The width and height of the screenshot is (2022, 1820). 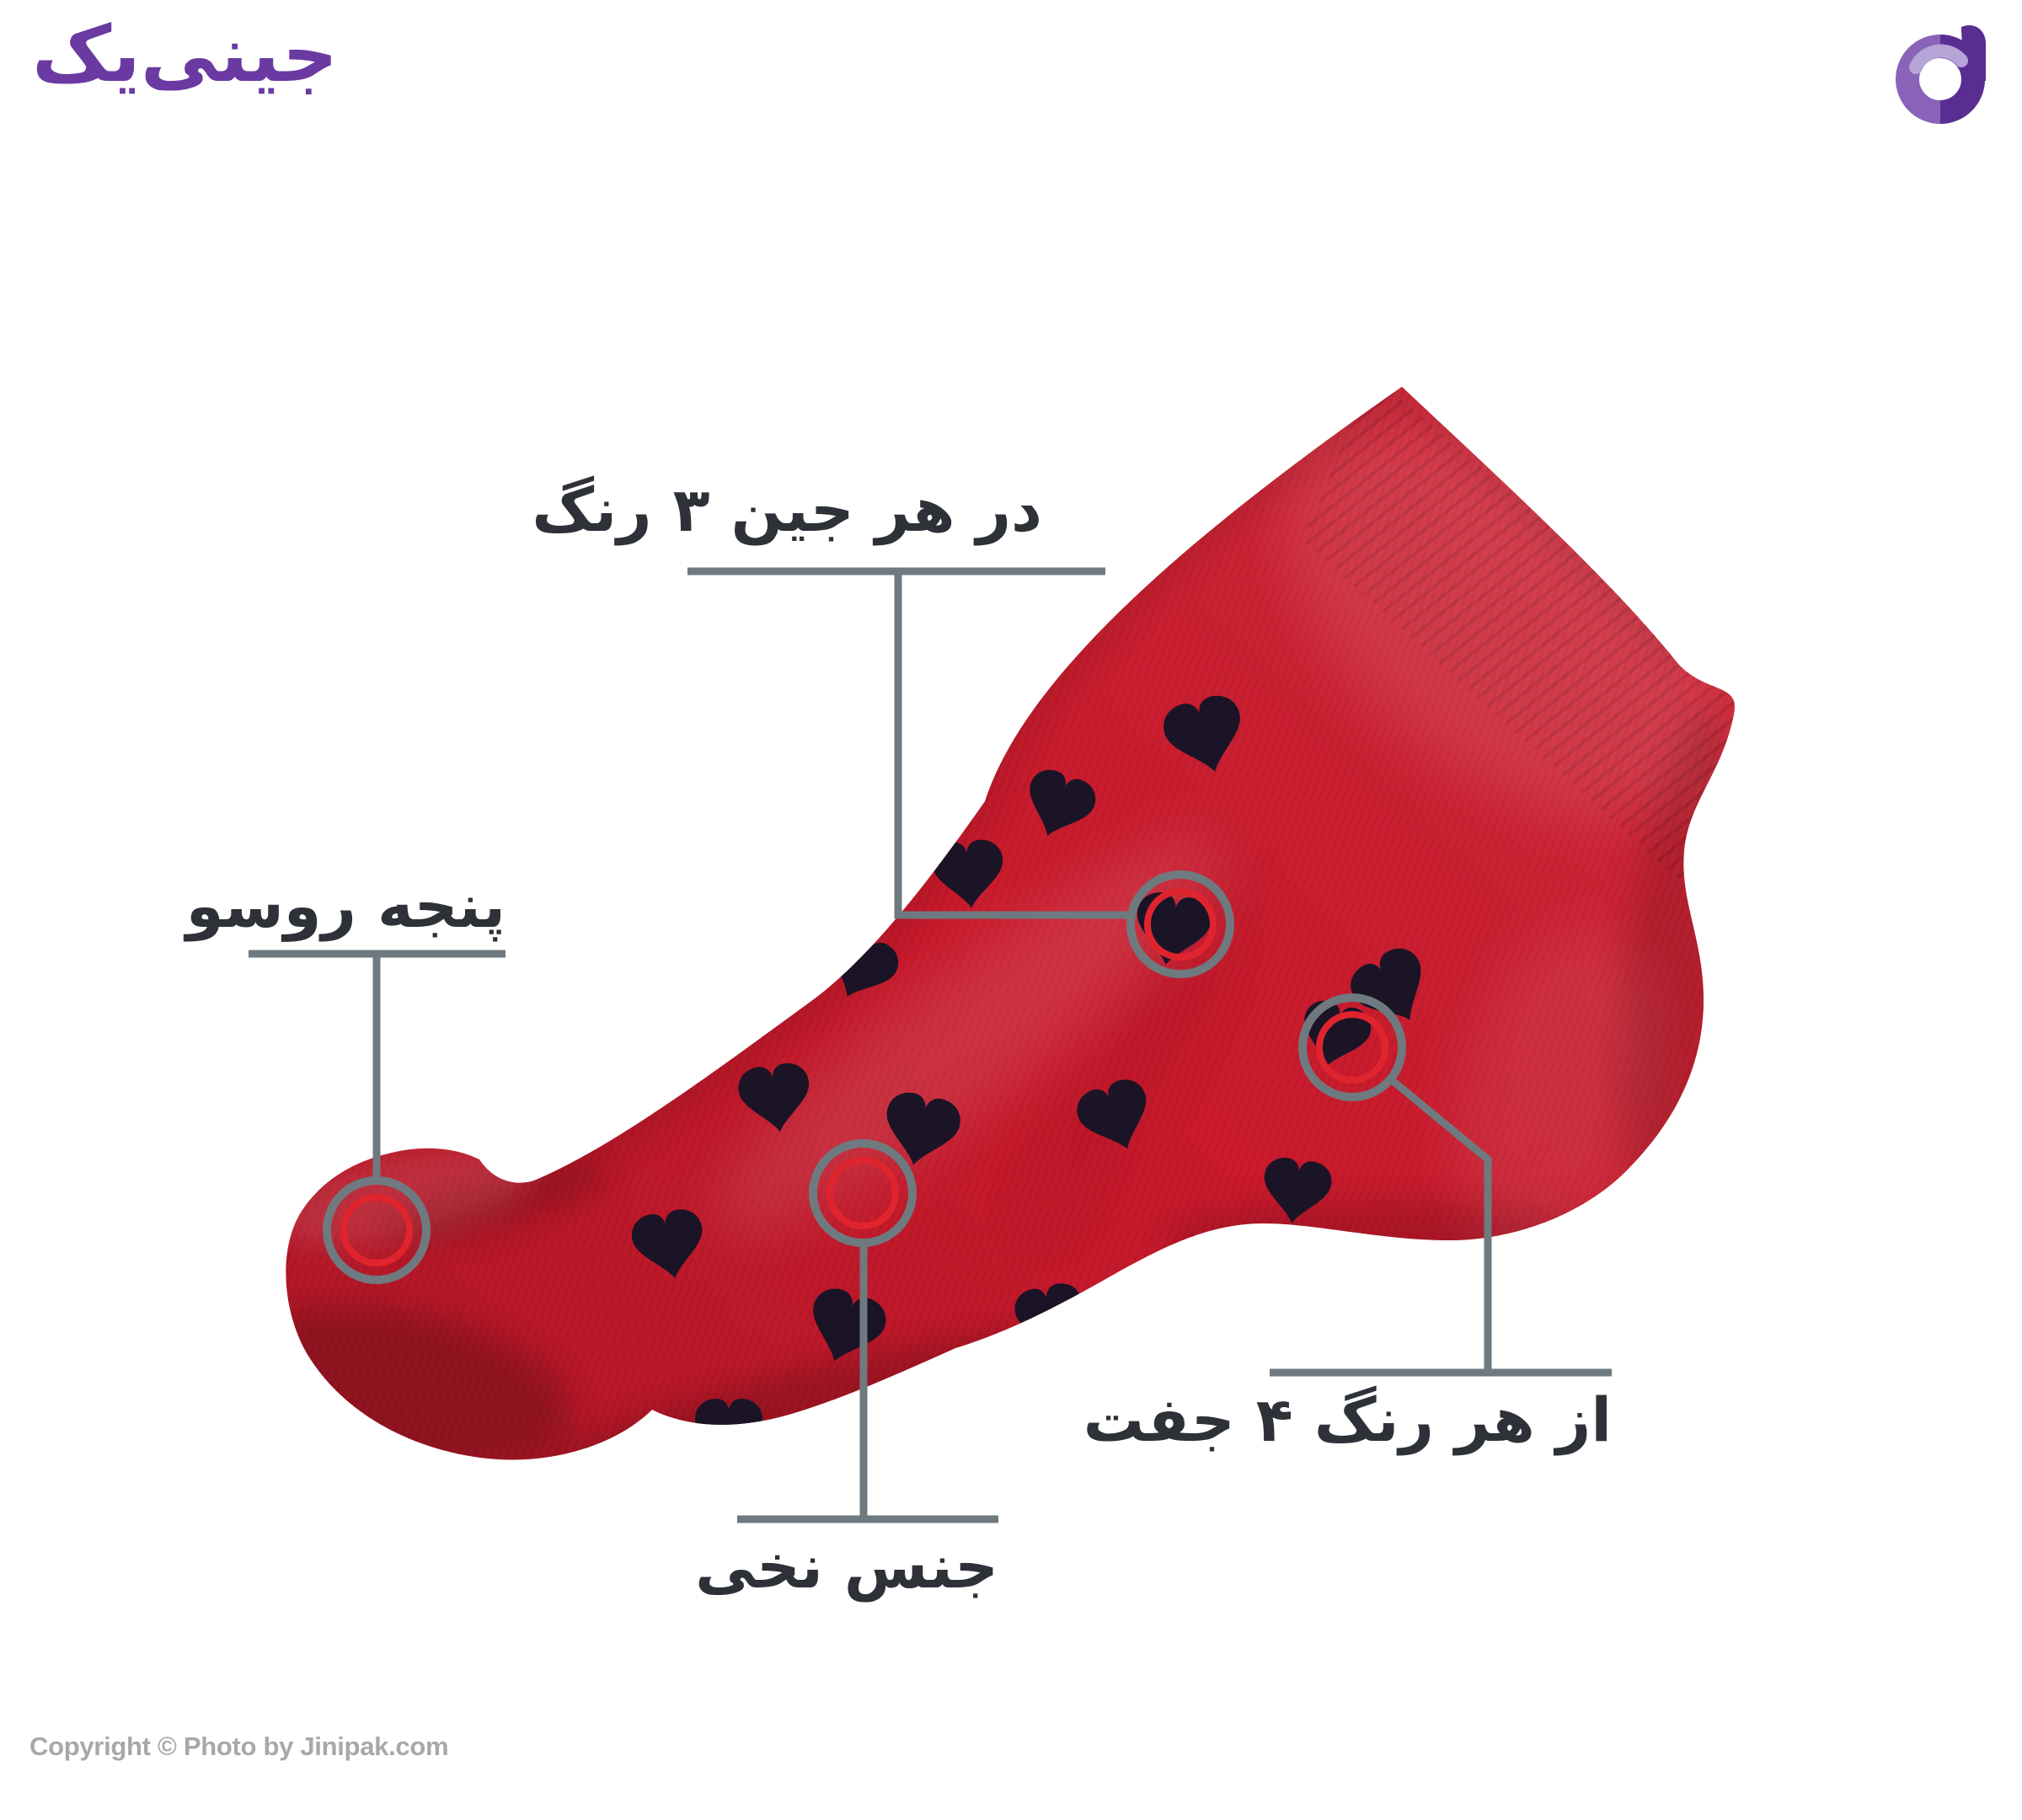 I want to click on copyright-text: Copyright © Photo by Jinipak.com, so click(x=239, y=1746).